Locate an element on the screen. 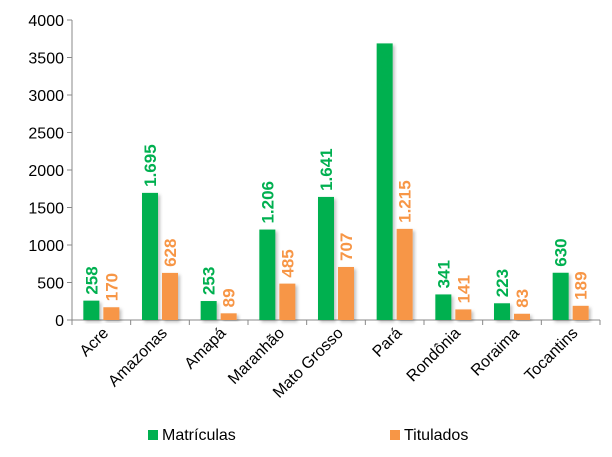 This screenshot has height=457, width=612. data-label-matriculas: 258 is located at coordinates (91, 280).